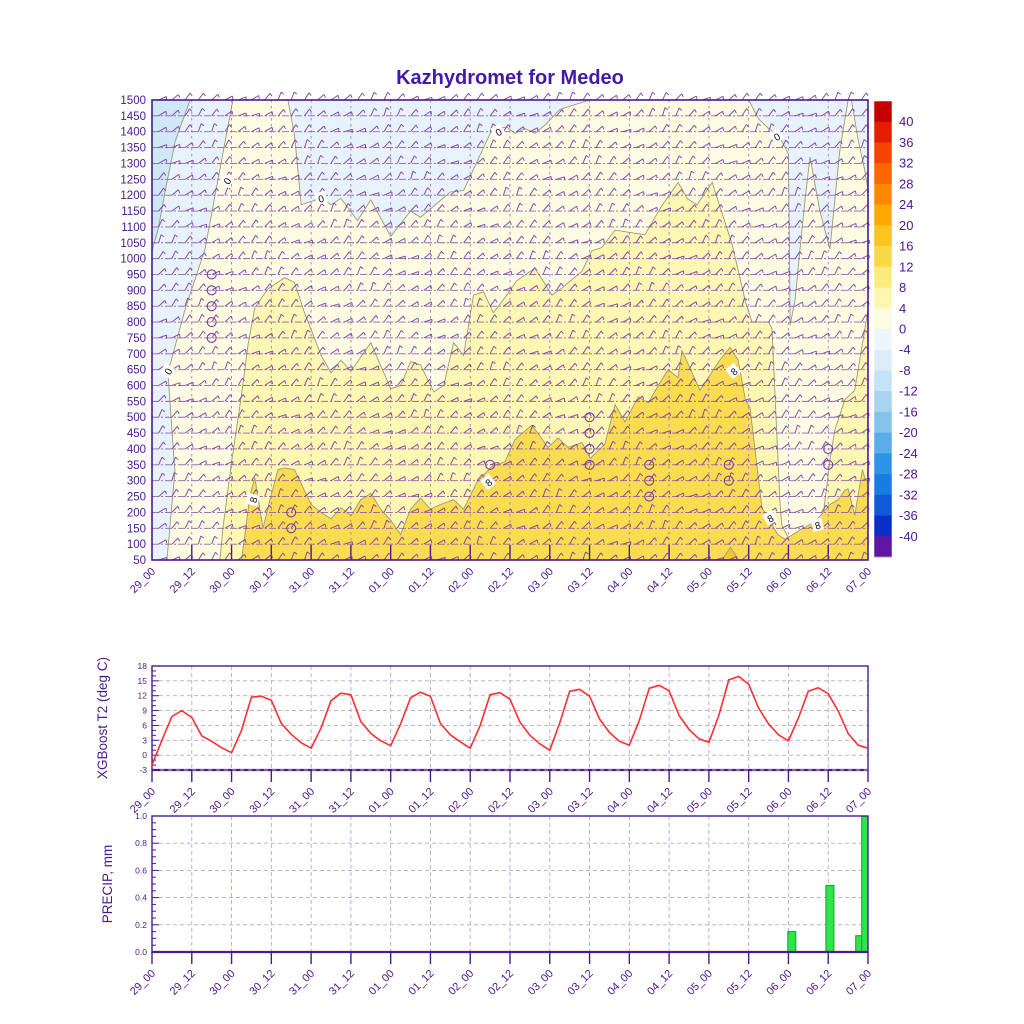 The height and width of the screenshot is (1024, 1024). What do you see at coordinates (211, 337) in the screenshot?
I see `calm-circle` at bounding box center [211, 337].